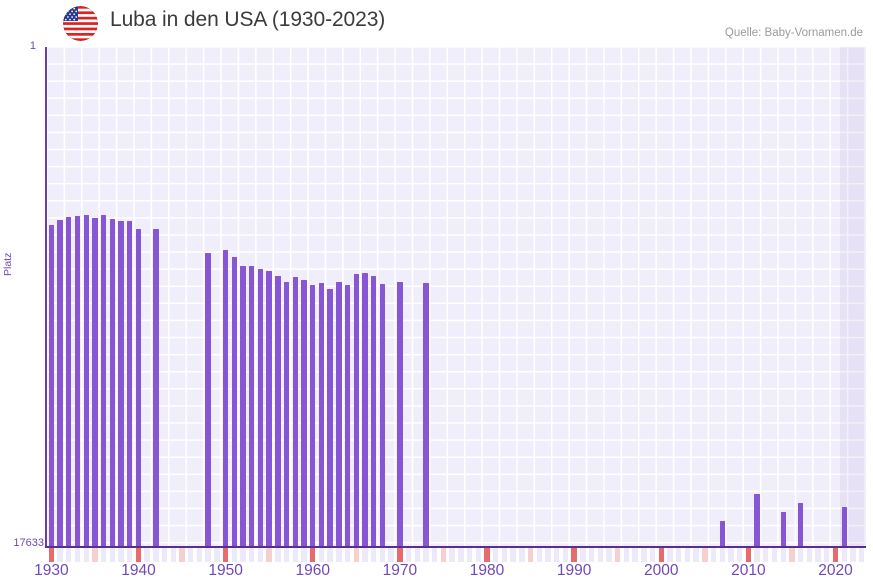 The image size is (873, 587). What do you see at coordinates (365, 409) in the screenshot?
I see `bar-1966` at bounding box center [365, 409].